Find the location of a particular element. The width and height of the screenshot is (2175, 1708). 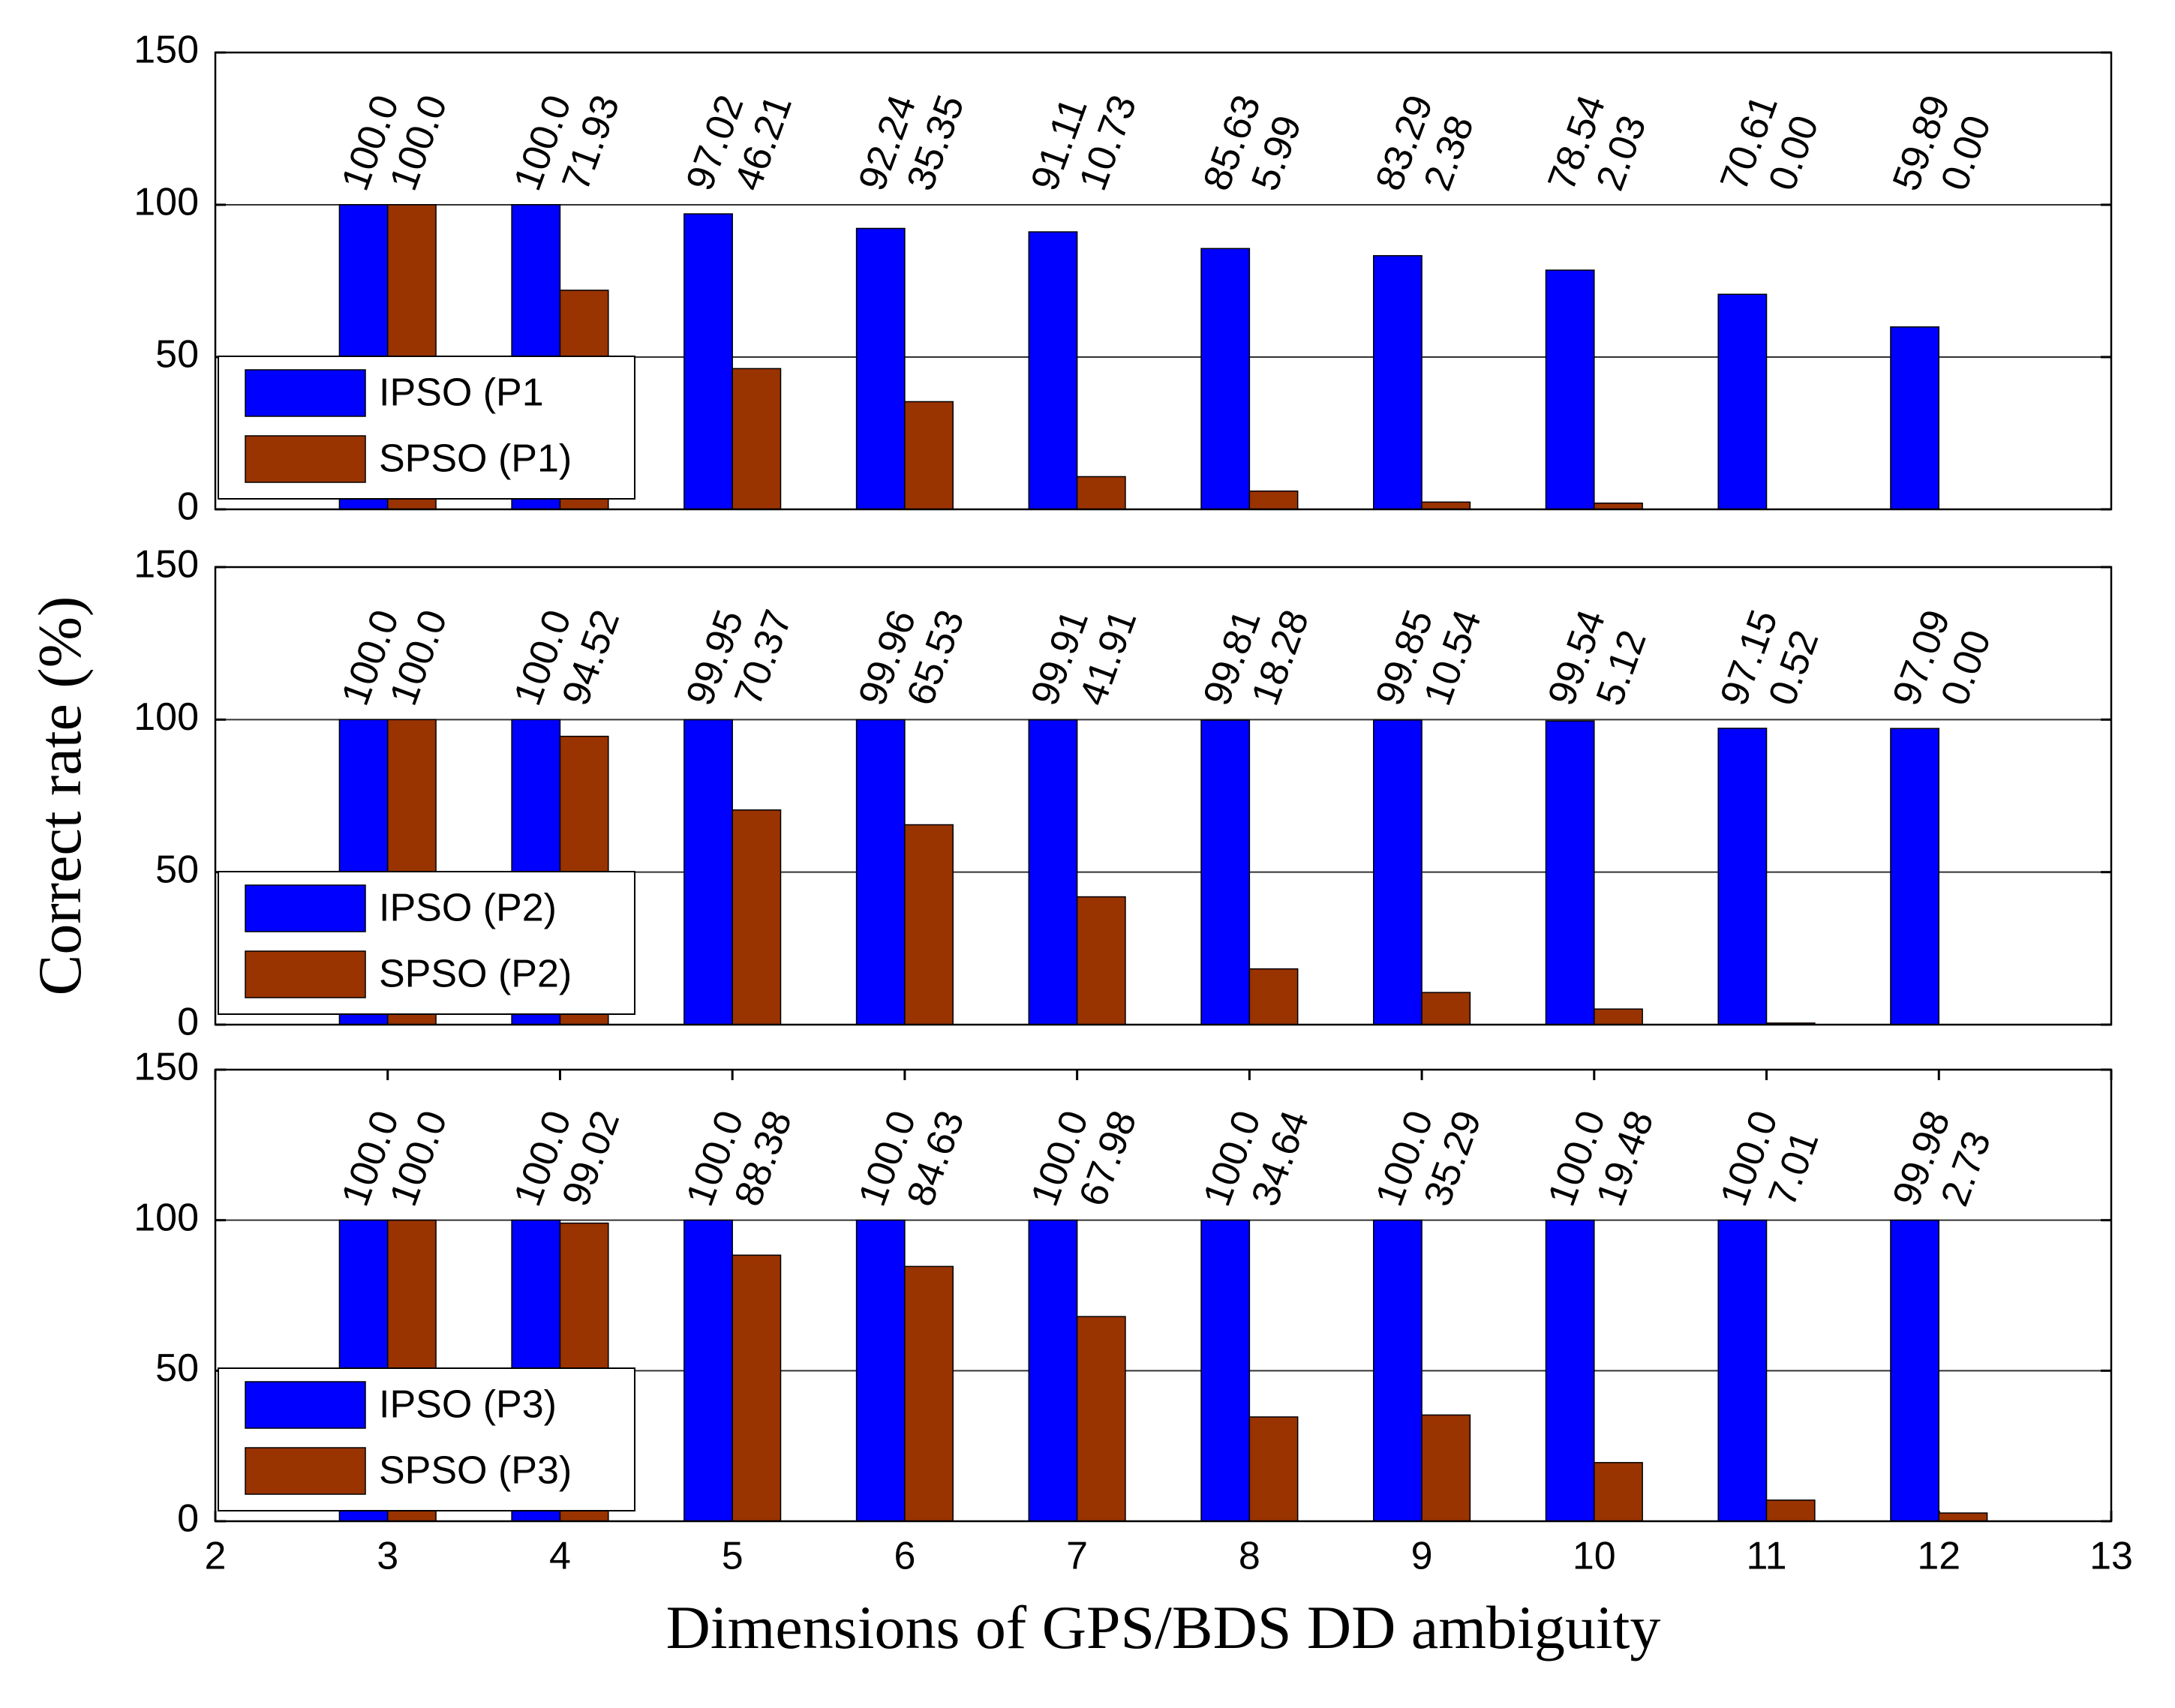

legend-label: SPSO (P2) is located at coordinates (475, 974).